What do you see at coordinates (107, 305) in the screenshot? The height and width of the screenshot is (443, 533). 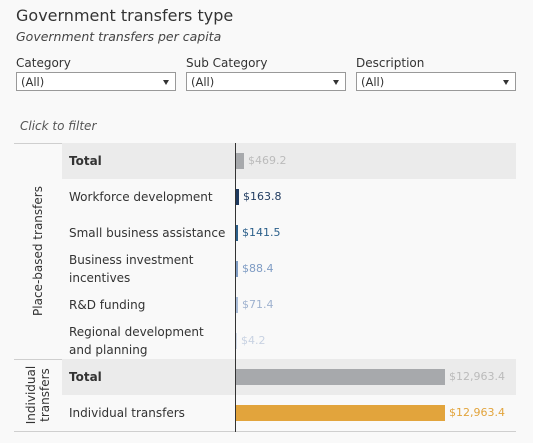 I see `row-label: R&D funding` at bounding box center [107, 305].